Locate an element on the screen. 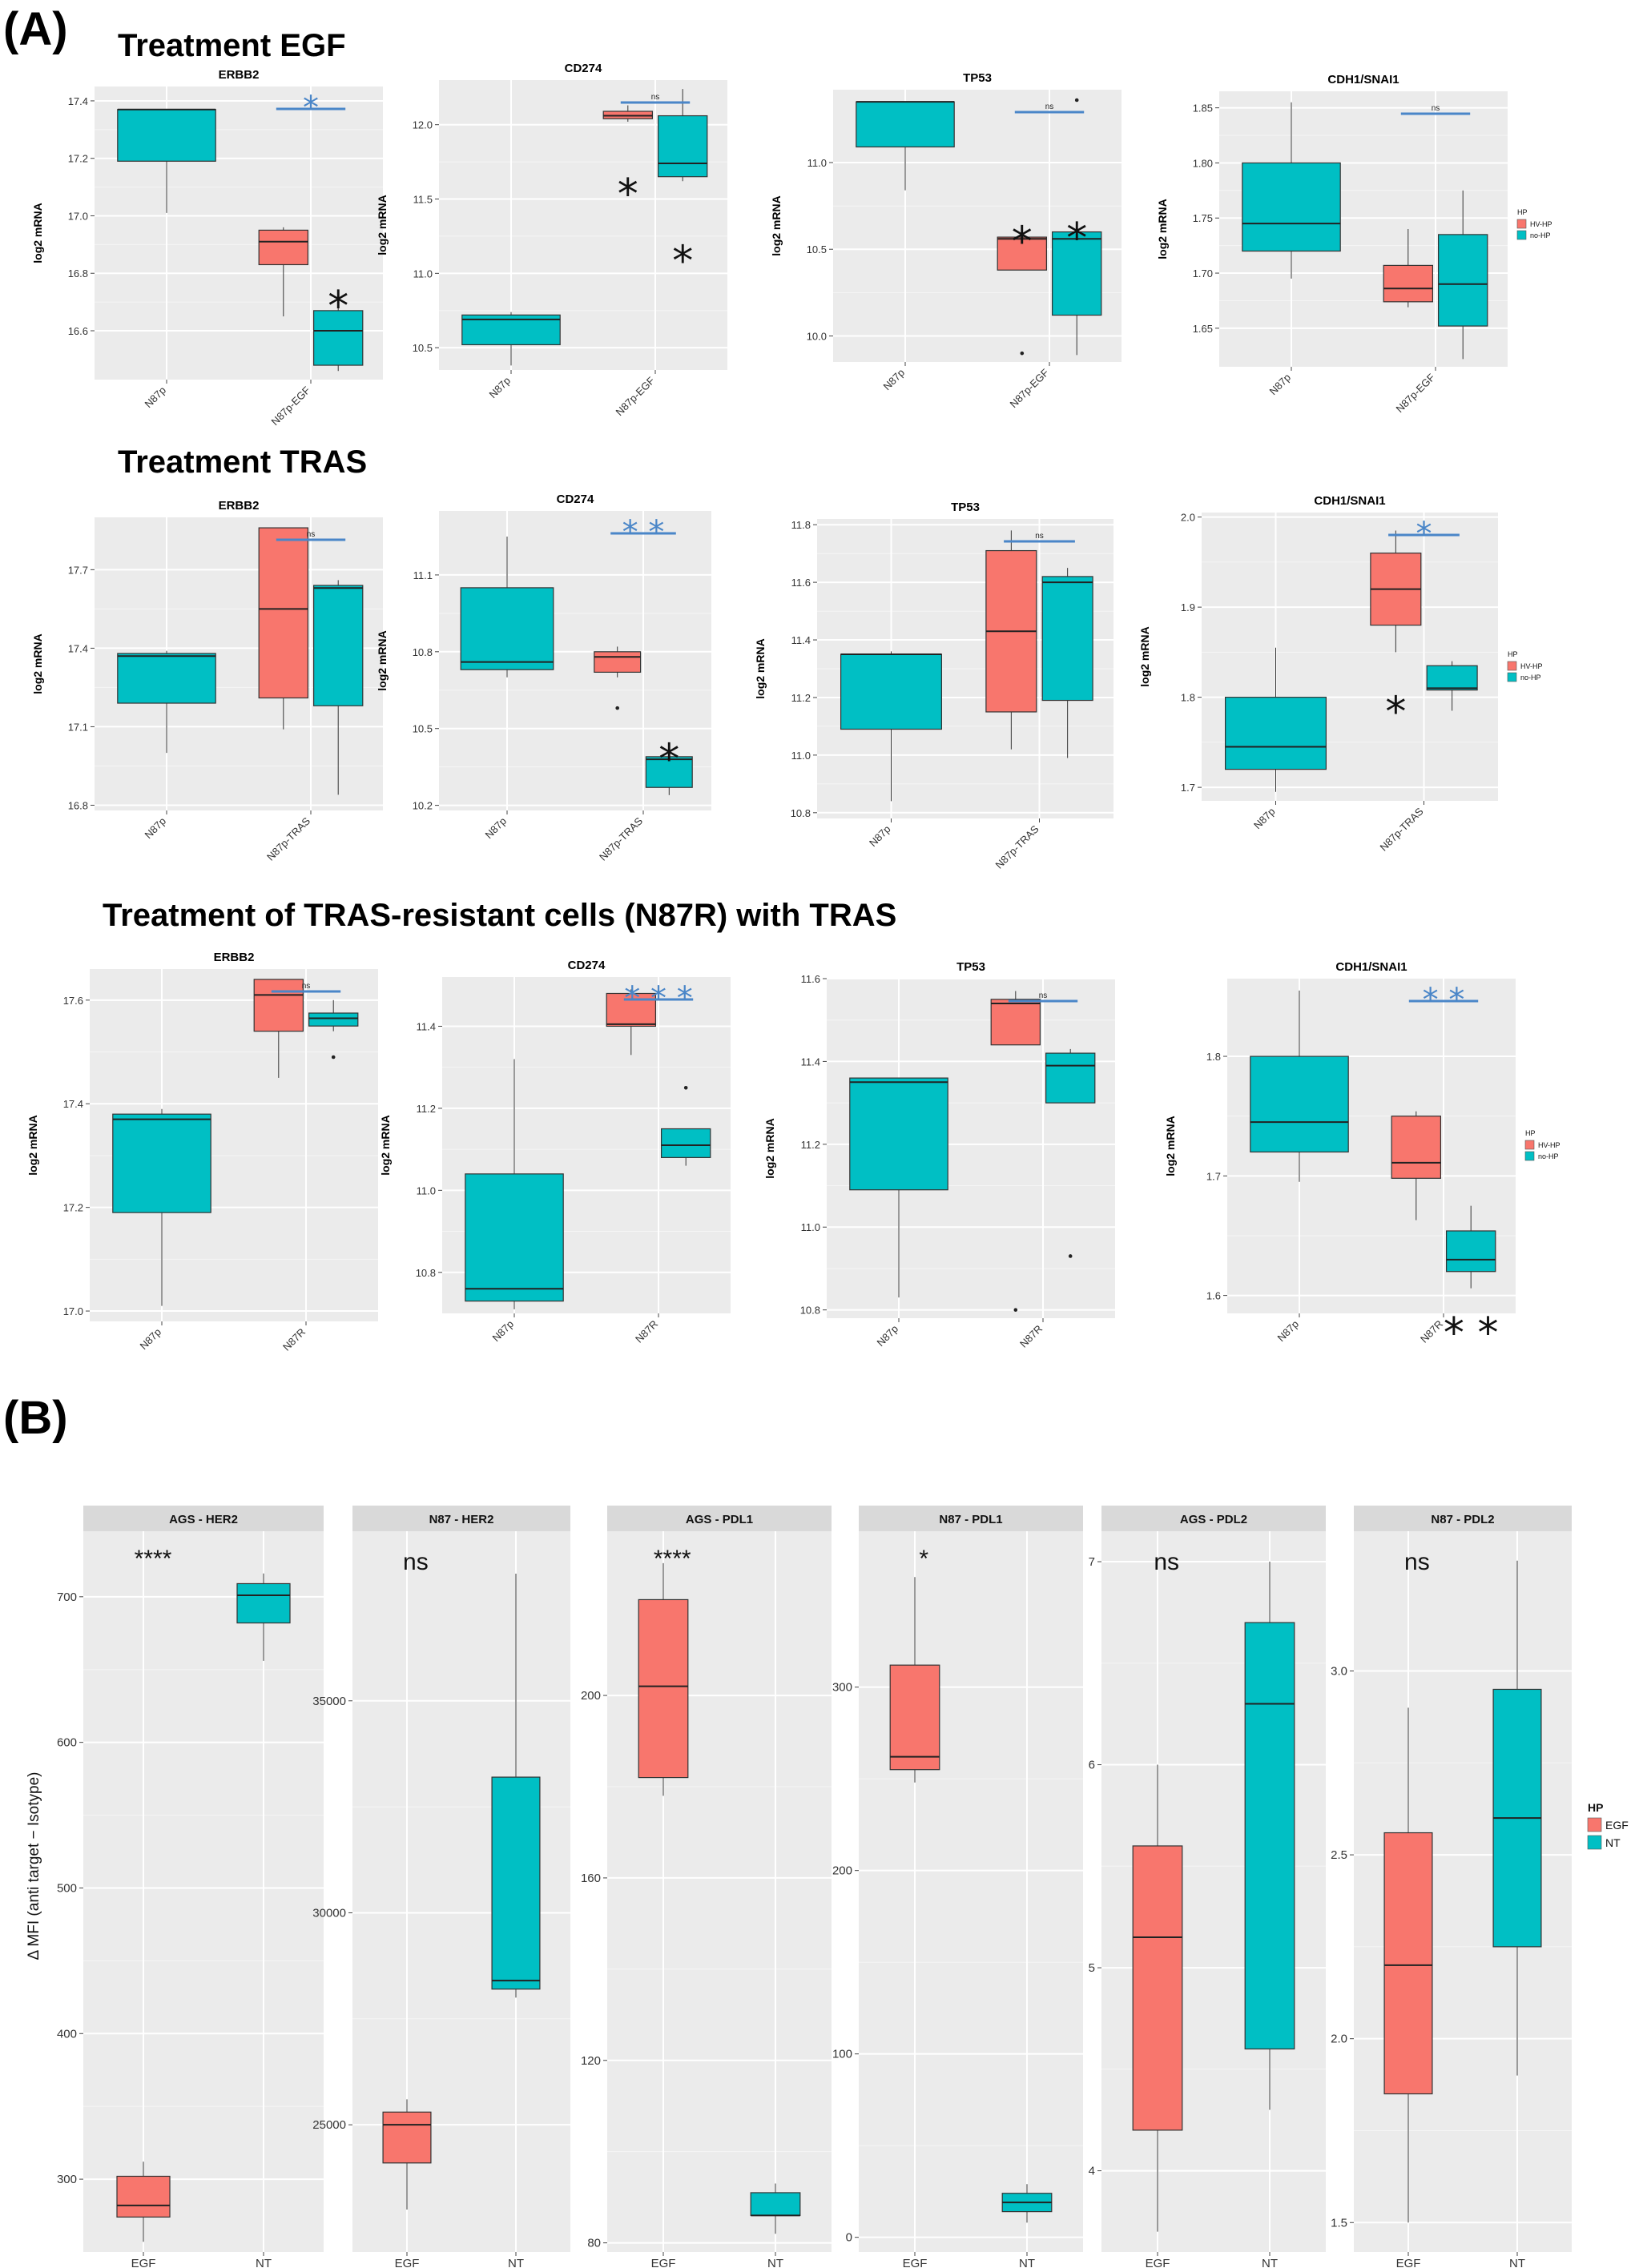 The image size is (1639, 2268). panel-b-label: (B) is located at coordinates (35, 1418).